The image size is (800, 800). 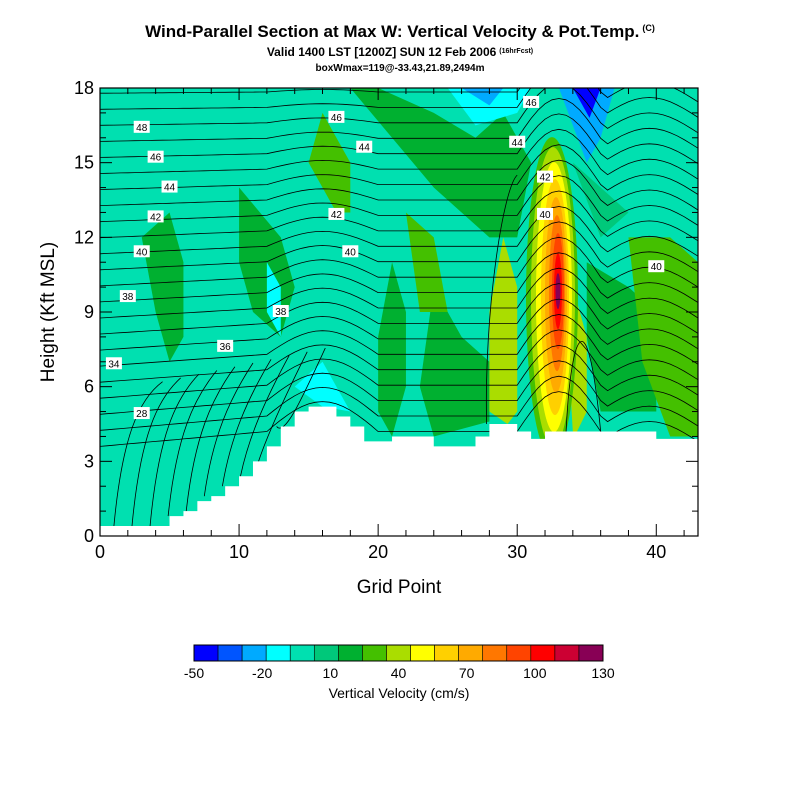 I want to click on colorbar: -50 -20 10 40 70 100 130, so click(x=399, y=662).